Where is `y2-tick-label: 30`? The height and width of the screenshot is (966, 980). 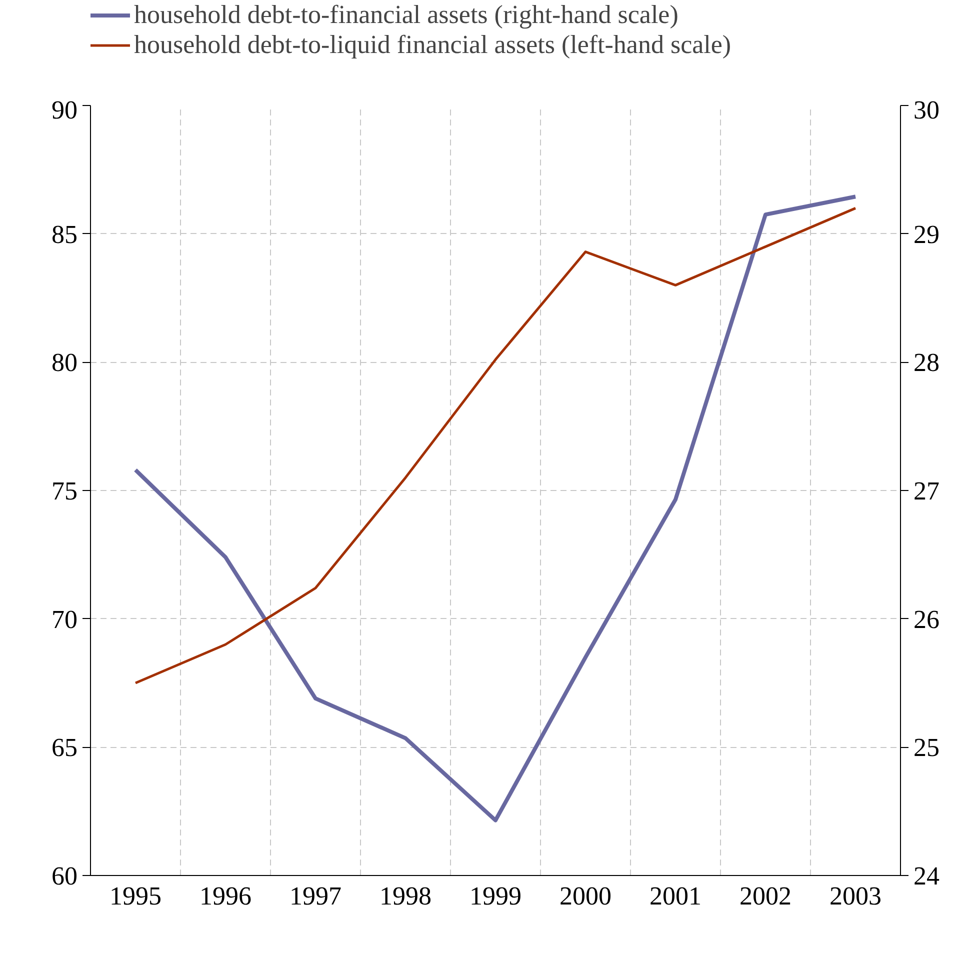
y2-tick-label: 30 is located at coordinates (927, 110).